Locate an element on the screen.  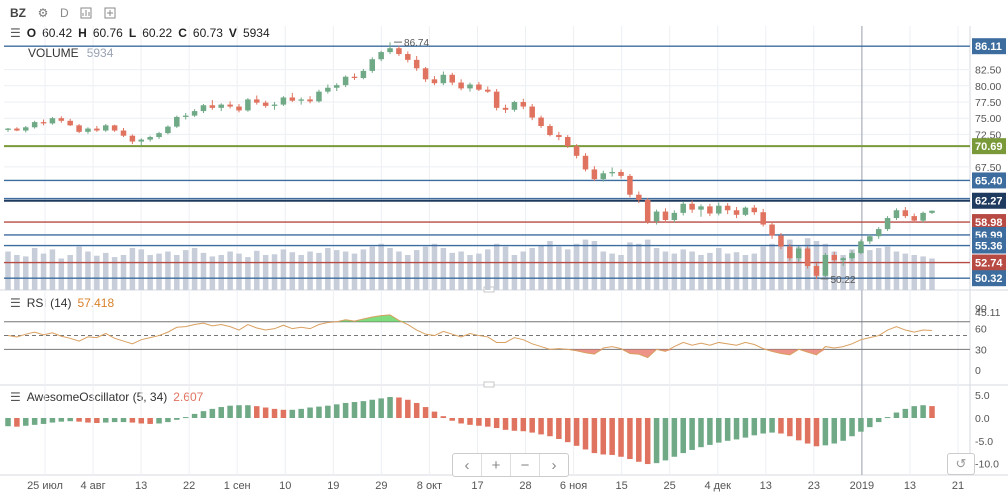
rsi-label: RSI (14) is located at coordinates (49, 303).